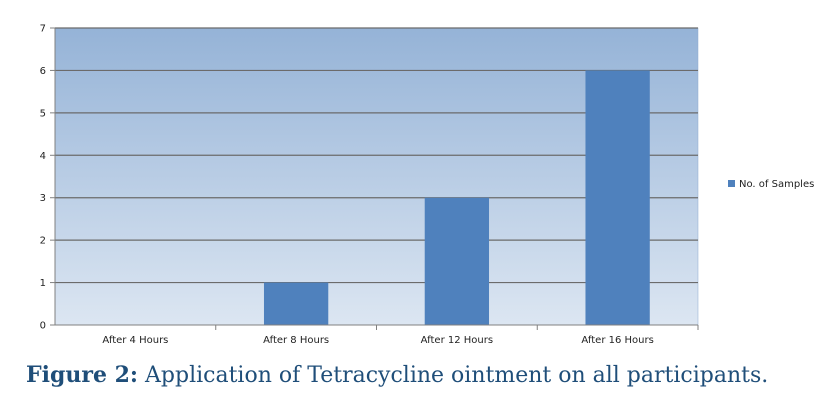 The image size is (833, 410). I want to click on y-tick-label: 5, so click(43, 113).